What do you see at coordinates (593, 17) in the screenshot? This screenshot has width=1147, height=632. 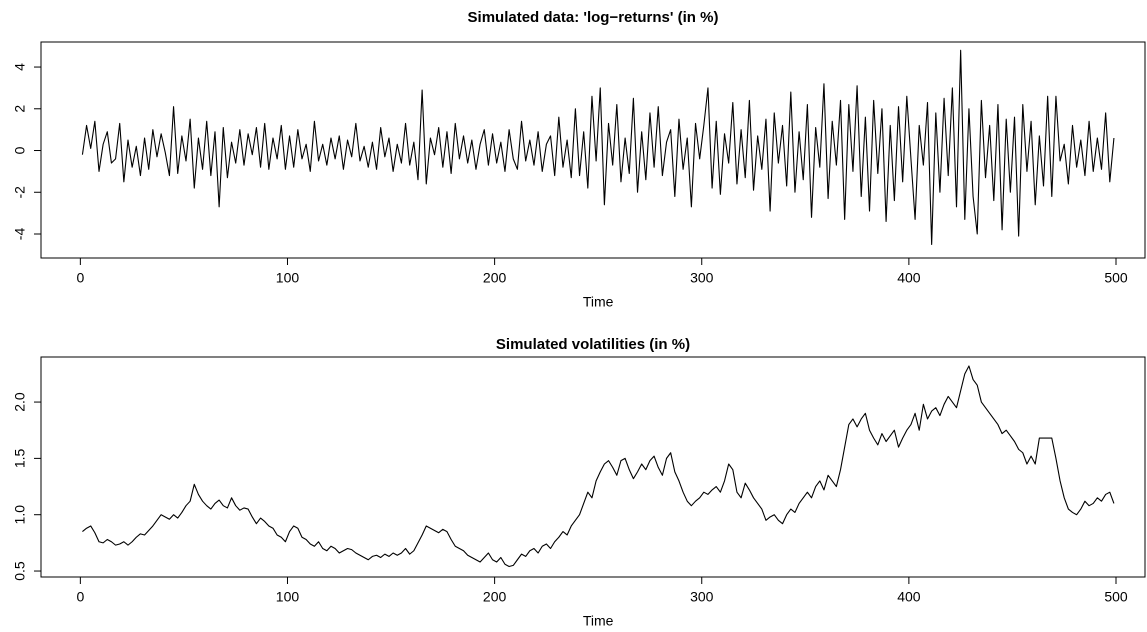 I see `chart-title: Simulated data: 'log−returns' (in %)` at bounding box center [593, 17].